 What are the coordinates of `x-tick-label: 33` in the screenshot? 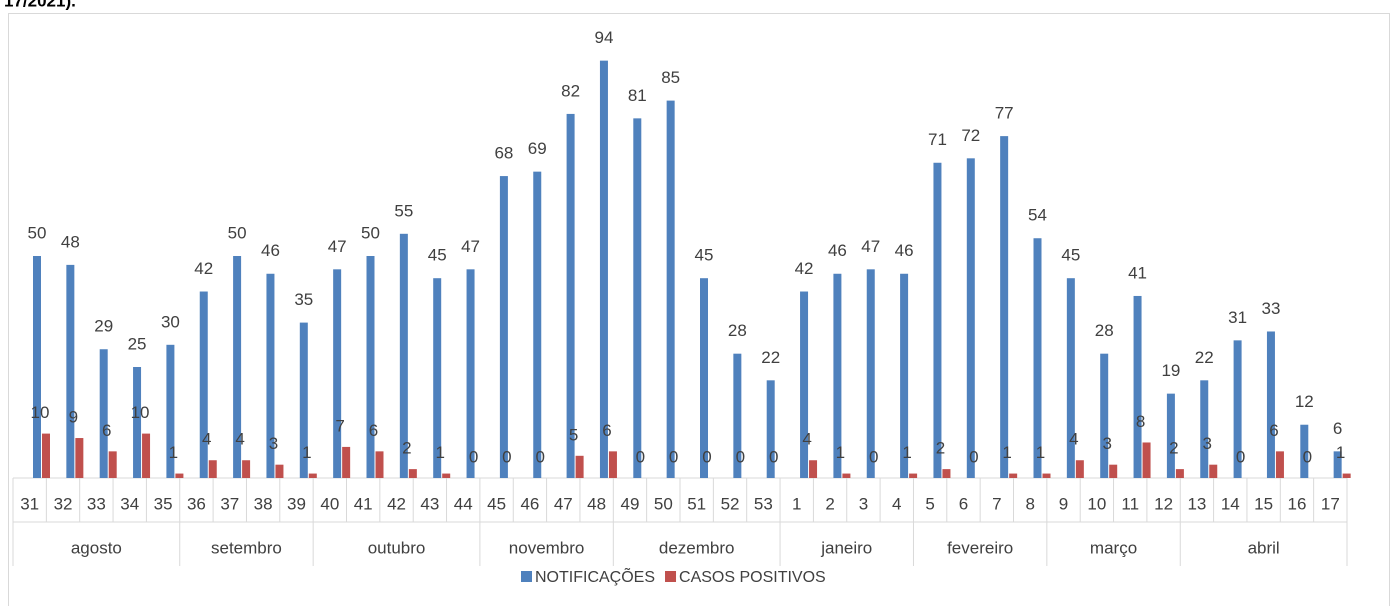 It's located at (96, 503).